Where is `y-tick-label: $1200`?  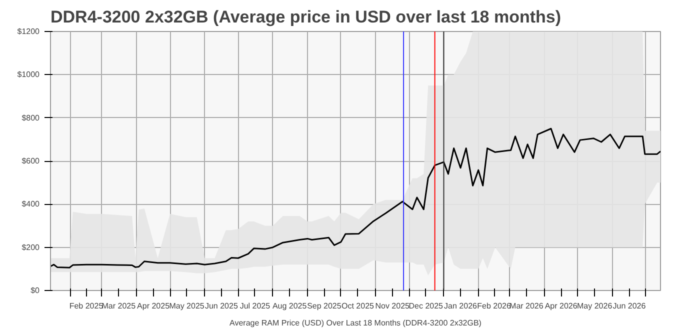 y-tick-label: $1200 is located at coordinates (28, 31).